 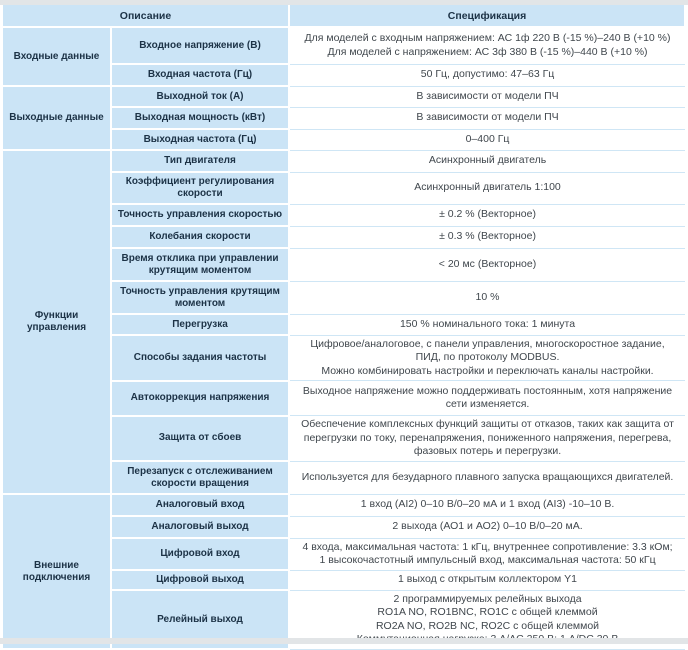 I want to click on description-cell: Входная частота (Гц), so click(x=201, y=75).